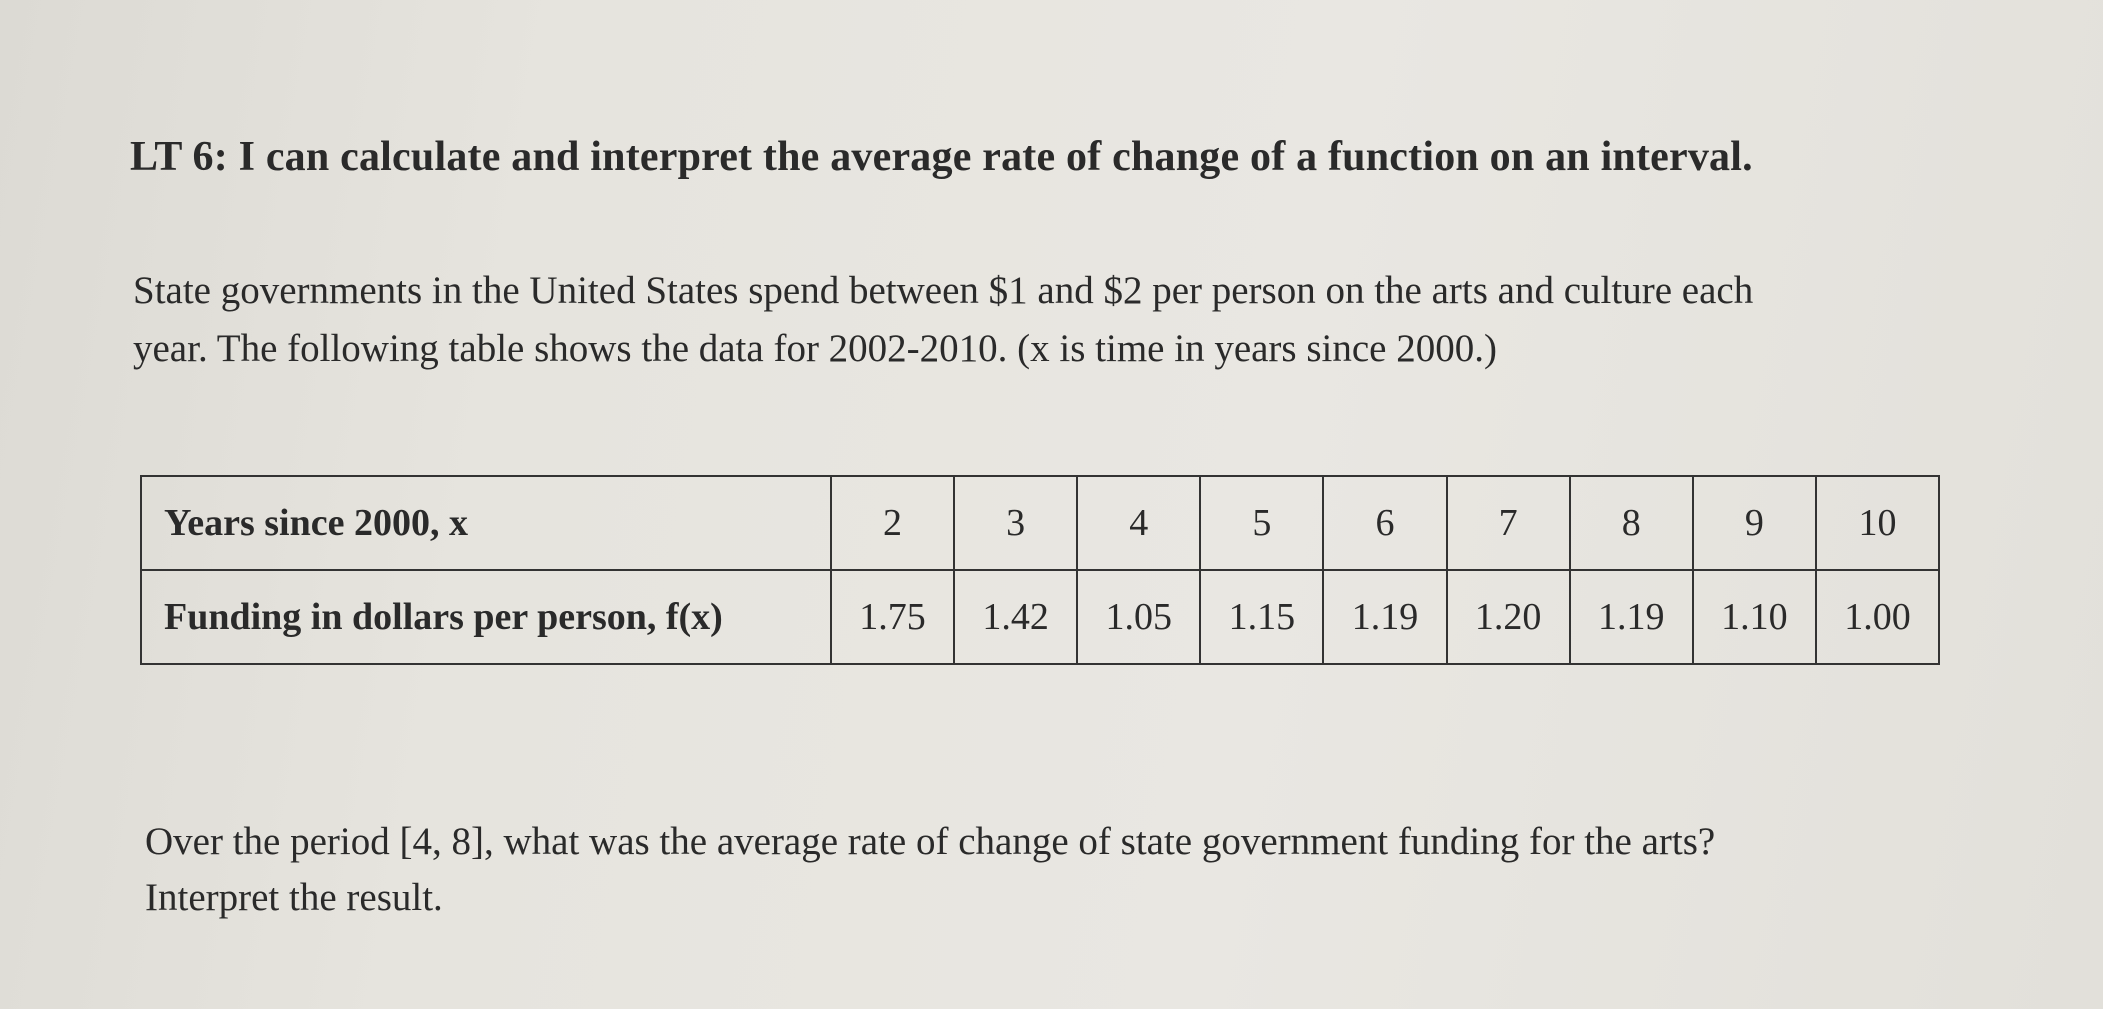  Describe the element at coordinates (1262, 617) in the screenshot. I see `table-cell-fx: 1.15` at that location.